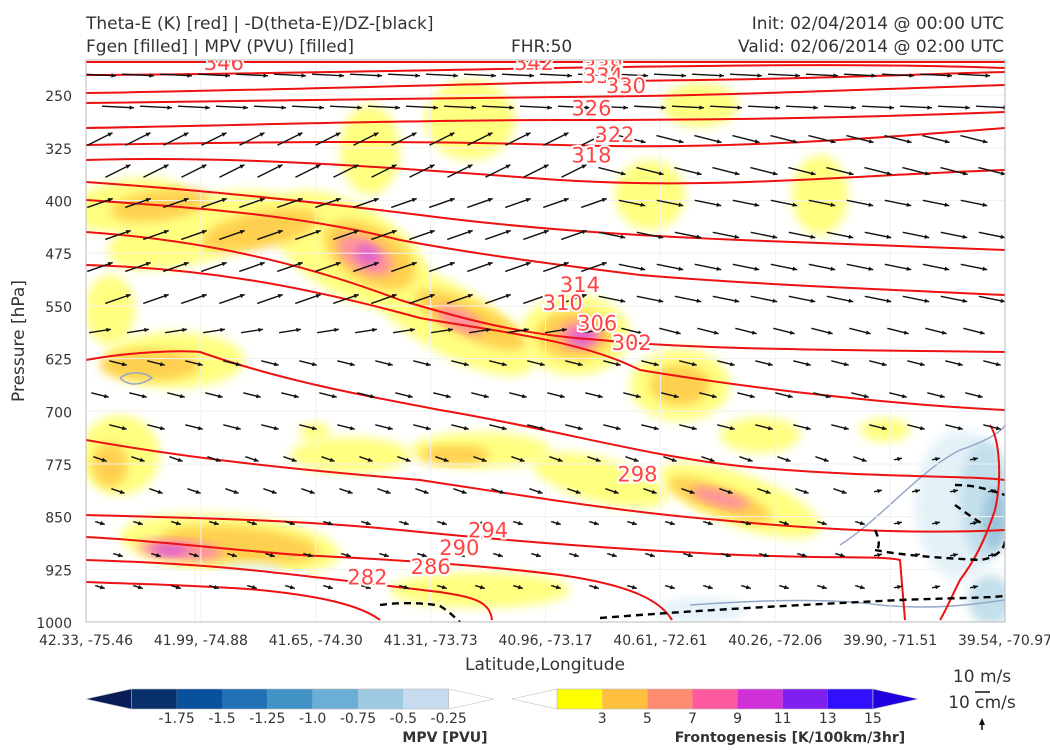 The height and width of the screenshot is (750, 1050). What do you see at coordinates (603, 76) in the screenshot?
I see `theta-e-label: 334` at bounding box center [603, 76].